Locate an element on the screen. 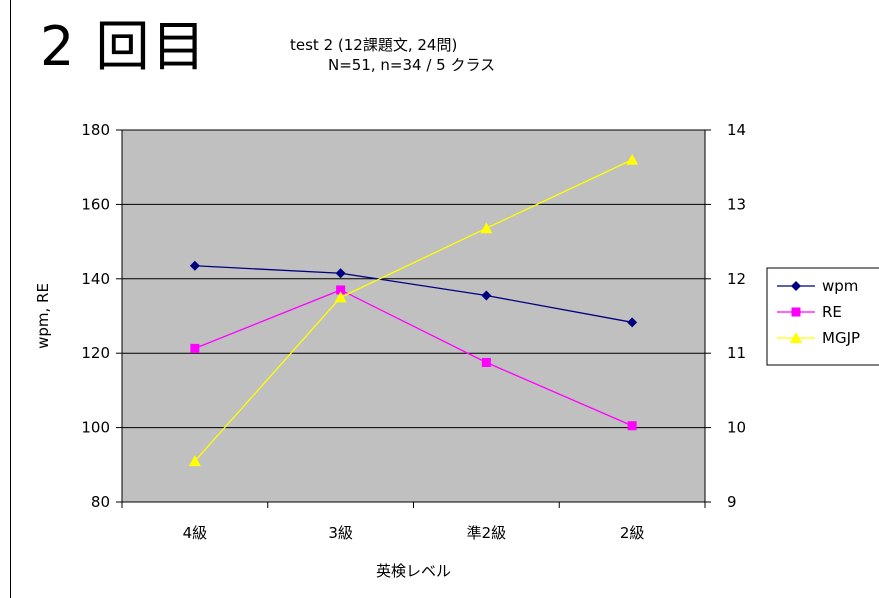 The width and height of the screenshot is (879, 598). x-tick-label: 4級 is located at coordinates (195, 533).